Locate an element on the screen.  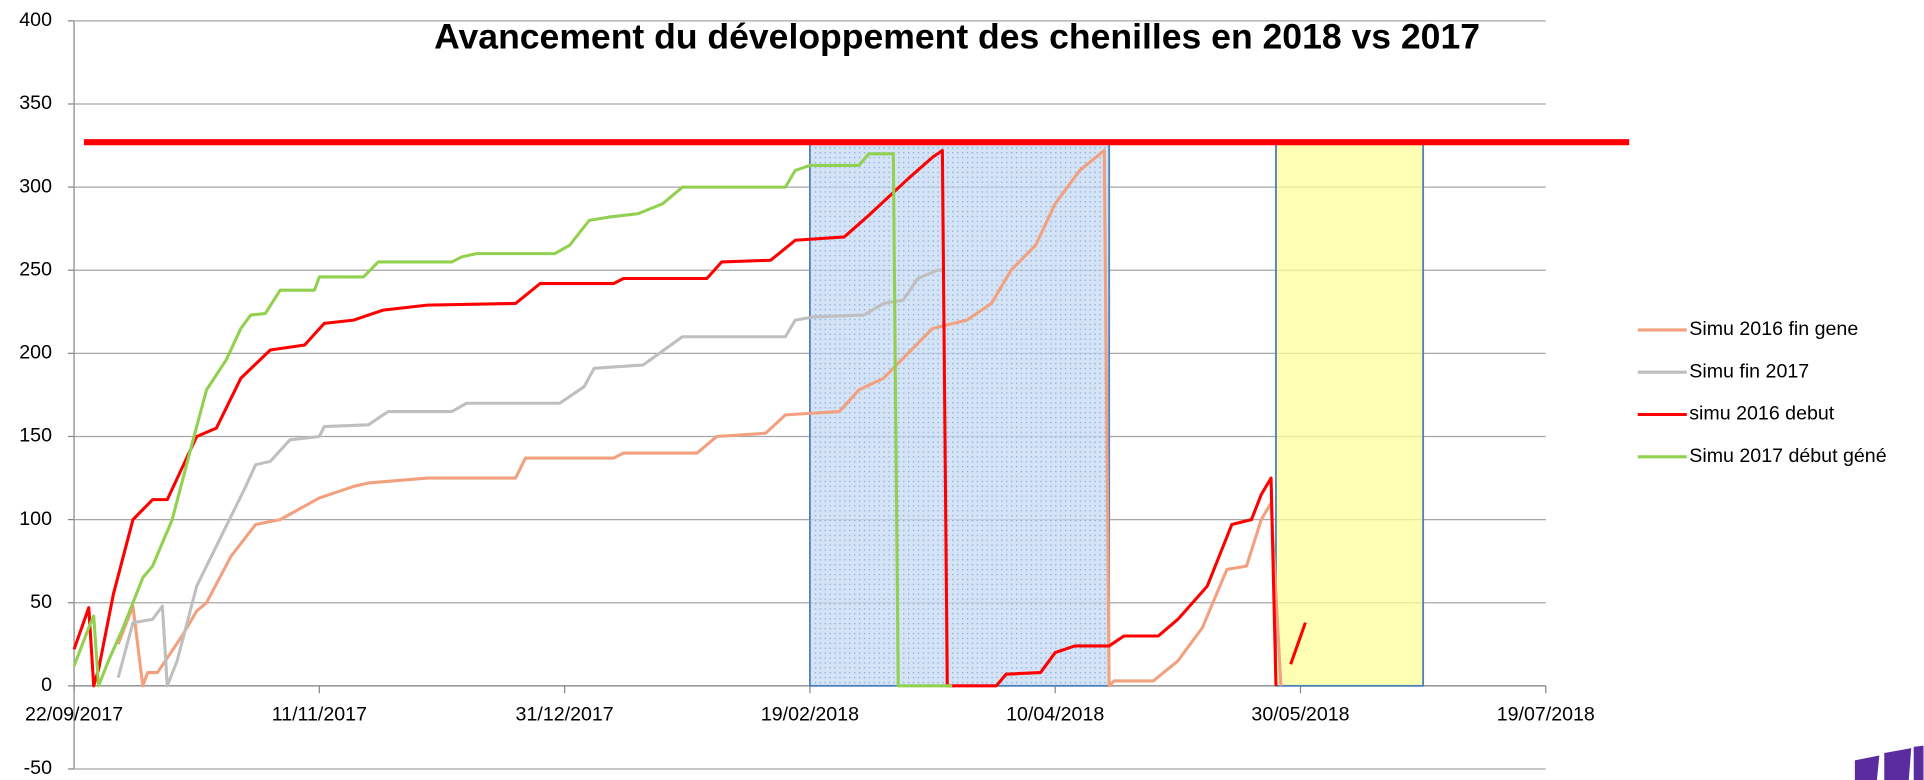
y-tick-label: 350 is located at coordinates (35, 103).